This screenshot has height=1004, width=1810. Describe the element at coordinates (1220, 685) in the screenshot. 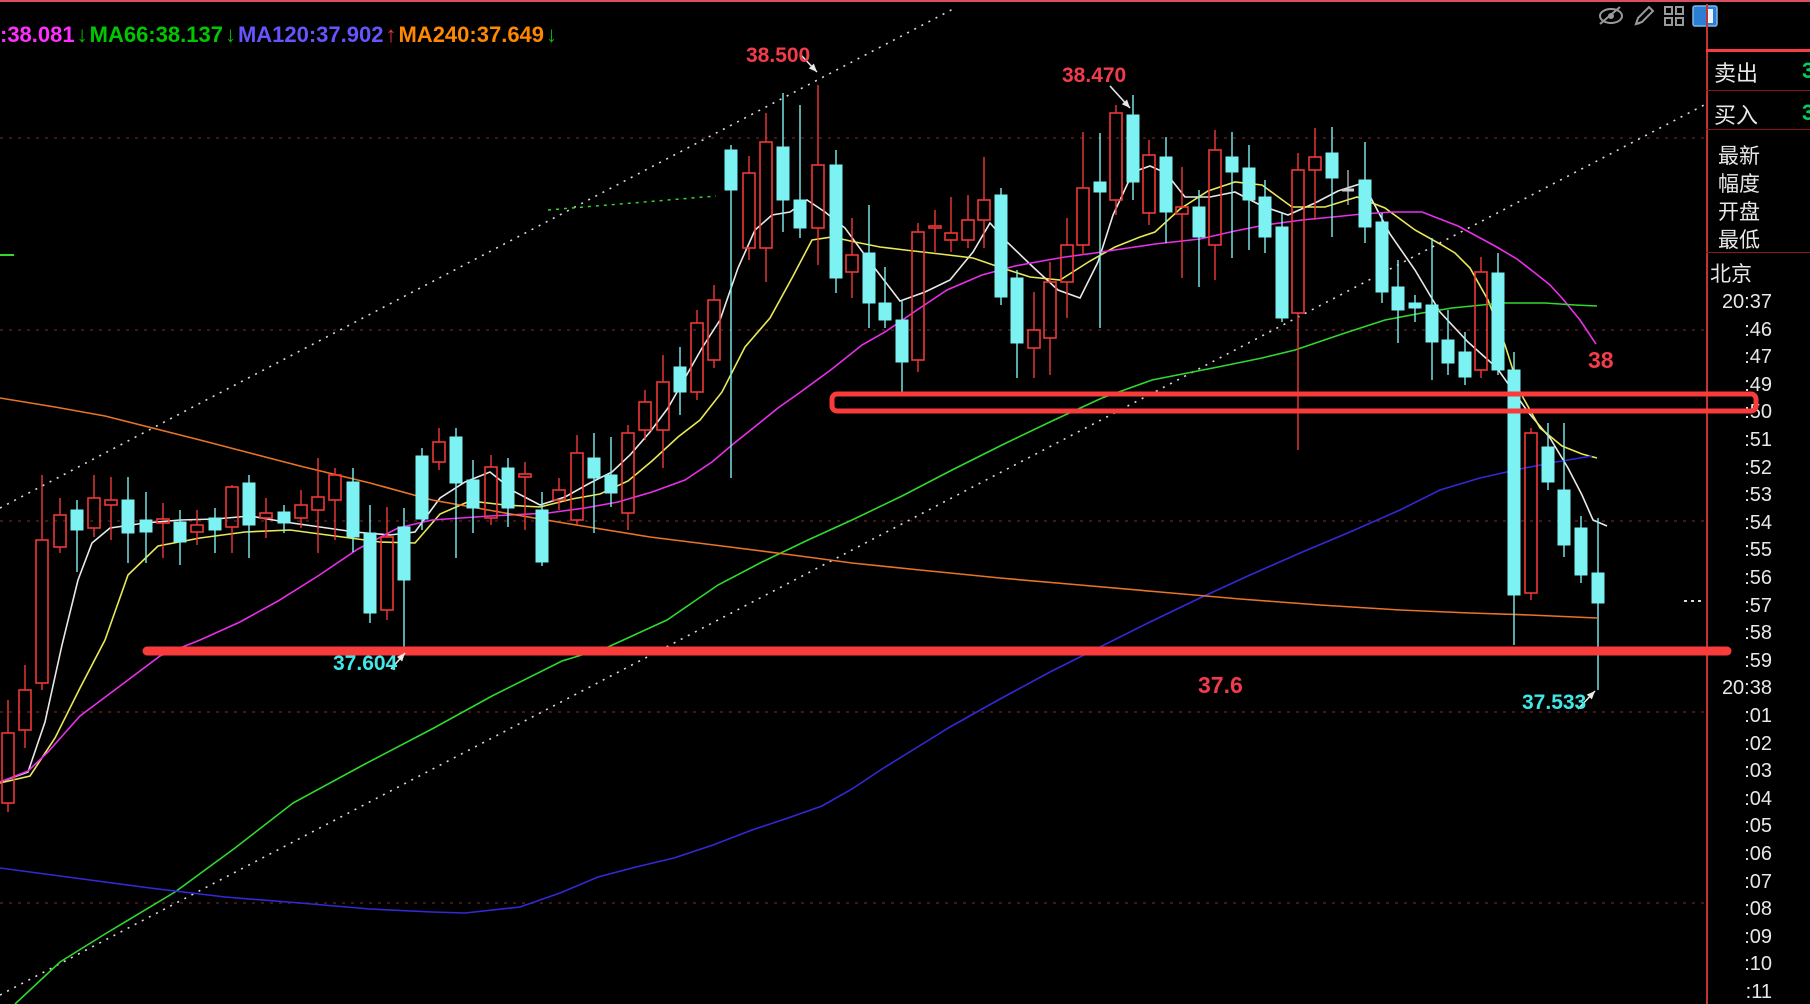

I see `price-annotation-37.6: 37.6` at that location.